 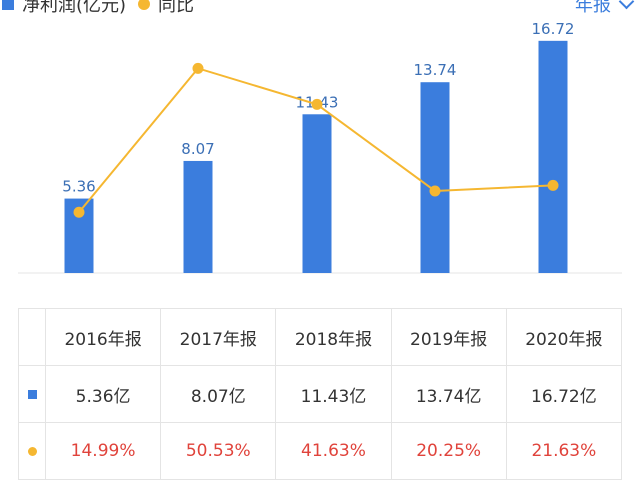 I want to click on yoy-point-2016年报, so click(x=79, y=212).